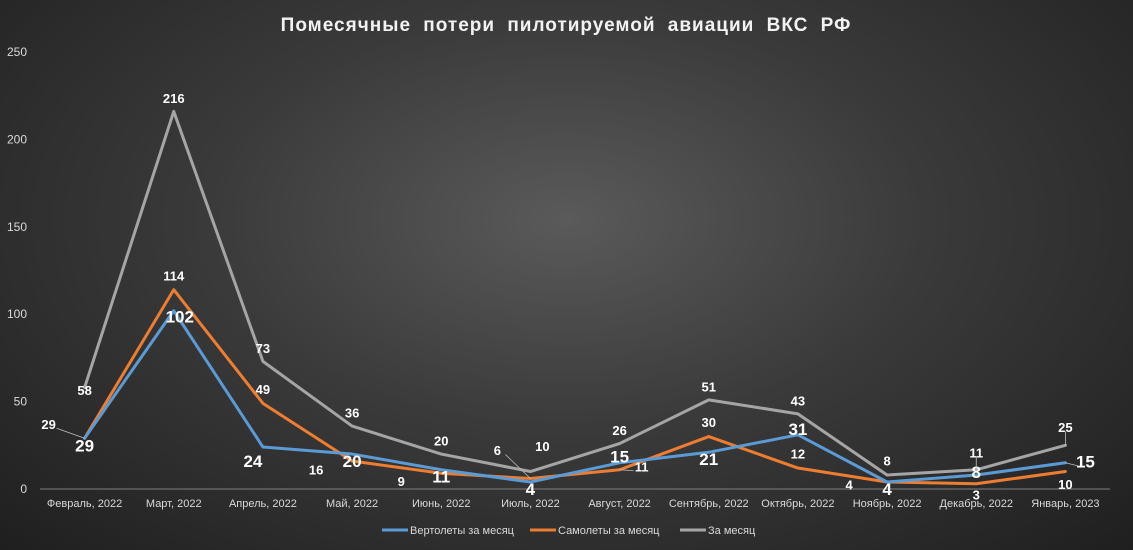 The width and height of the screenshot is (1133, 550). Describe the element at coordinates (352, 504) in the screenshot. I see `x-tick-label: Май, 2022` at that location.